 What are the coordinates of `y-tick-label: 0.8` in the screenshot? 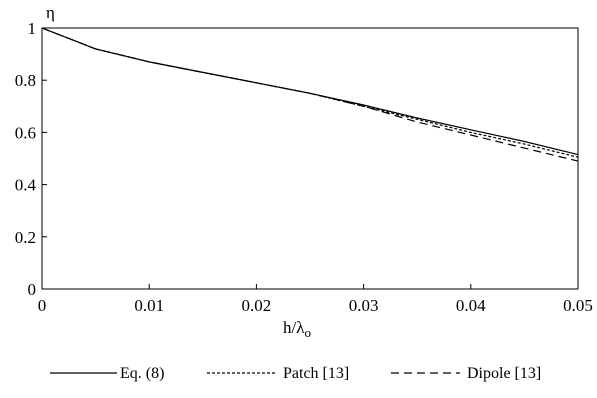 It's located at (25, 80).